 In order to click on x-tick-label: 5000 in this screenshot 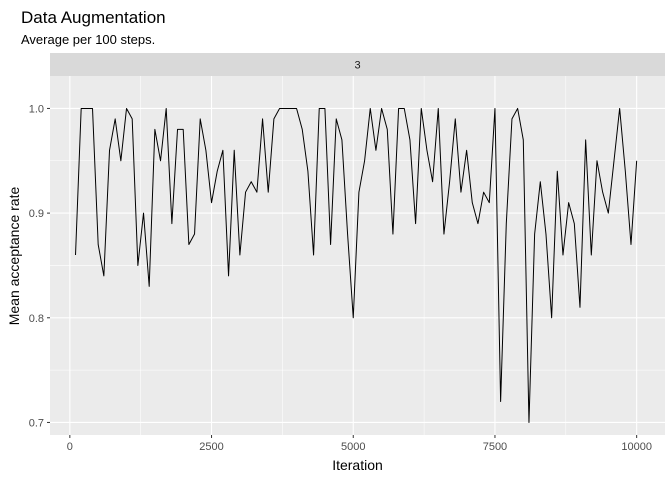, I will do `click(353, 447)`.